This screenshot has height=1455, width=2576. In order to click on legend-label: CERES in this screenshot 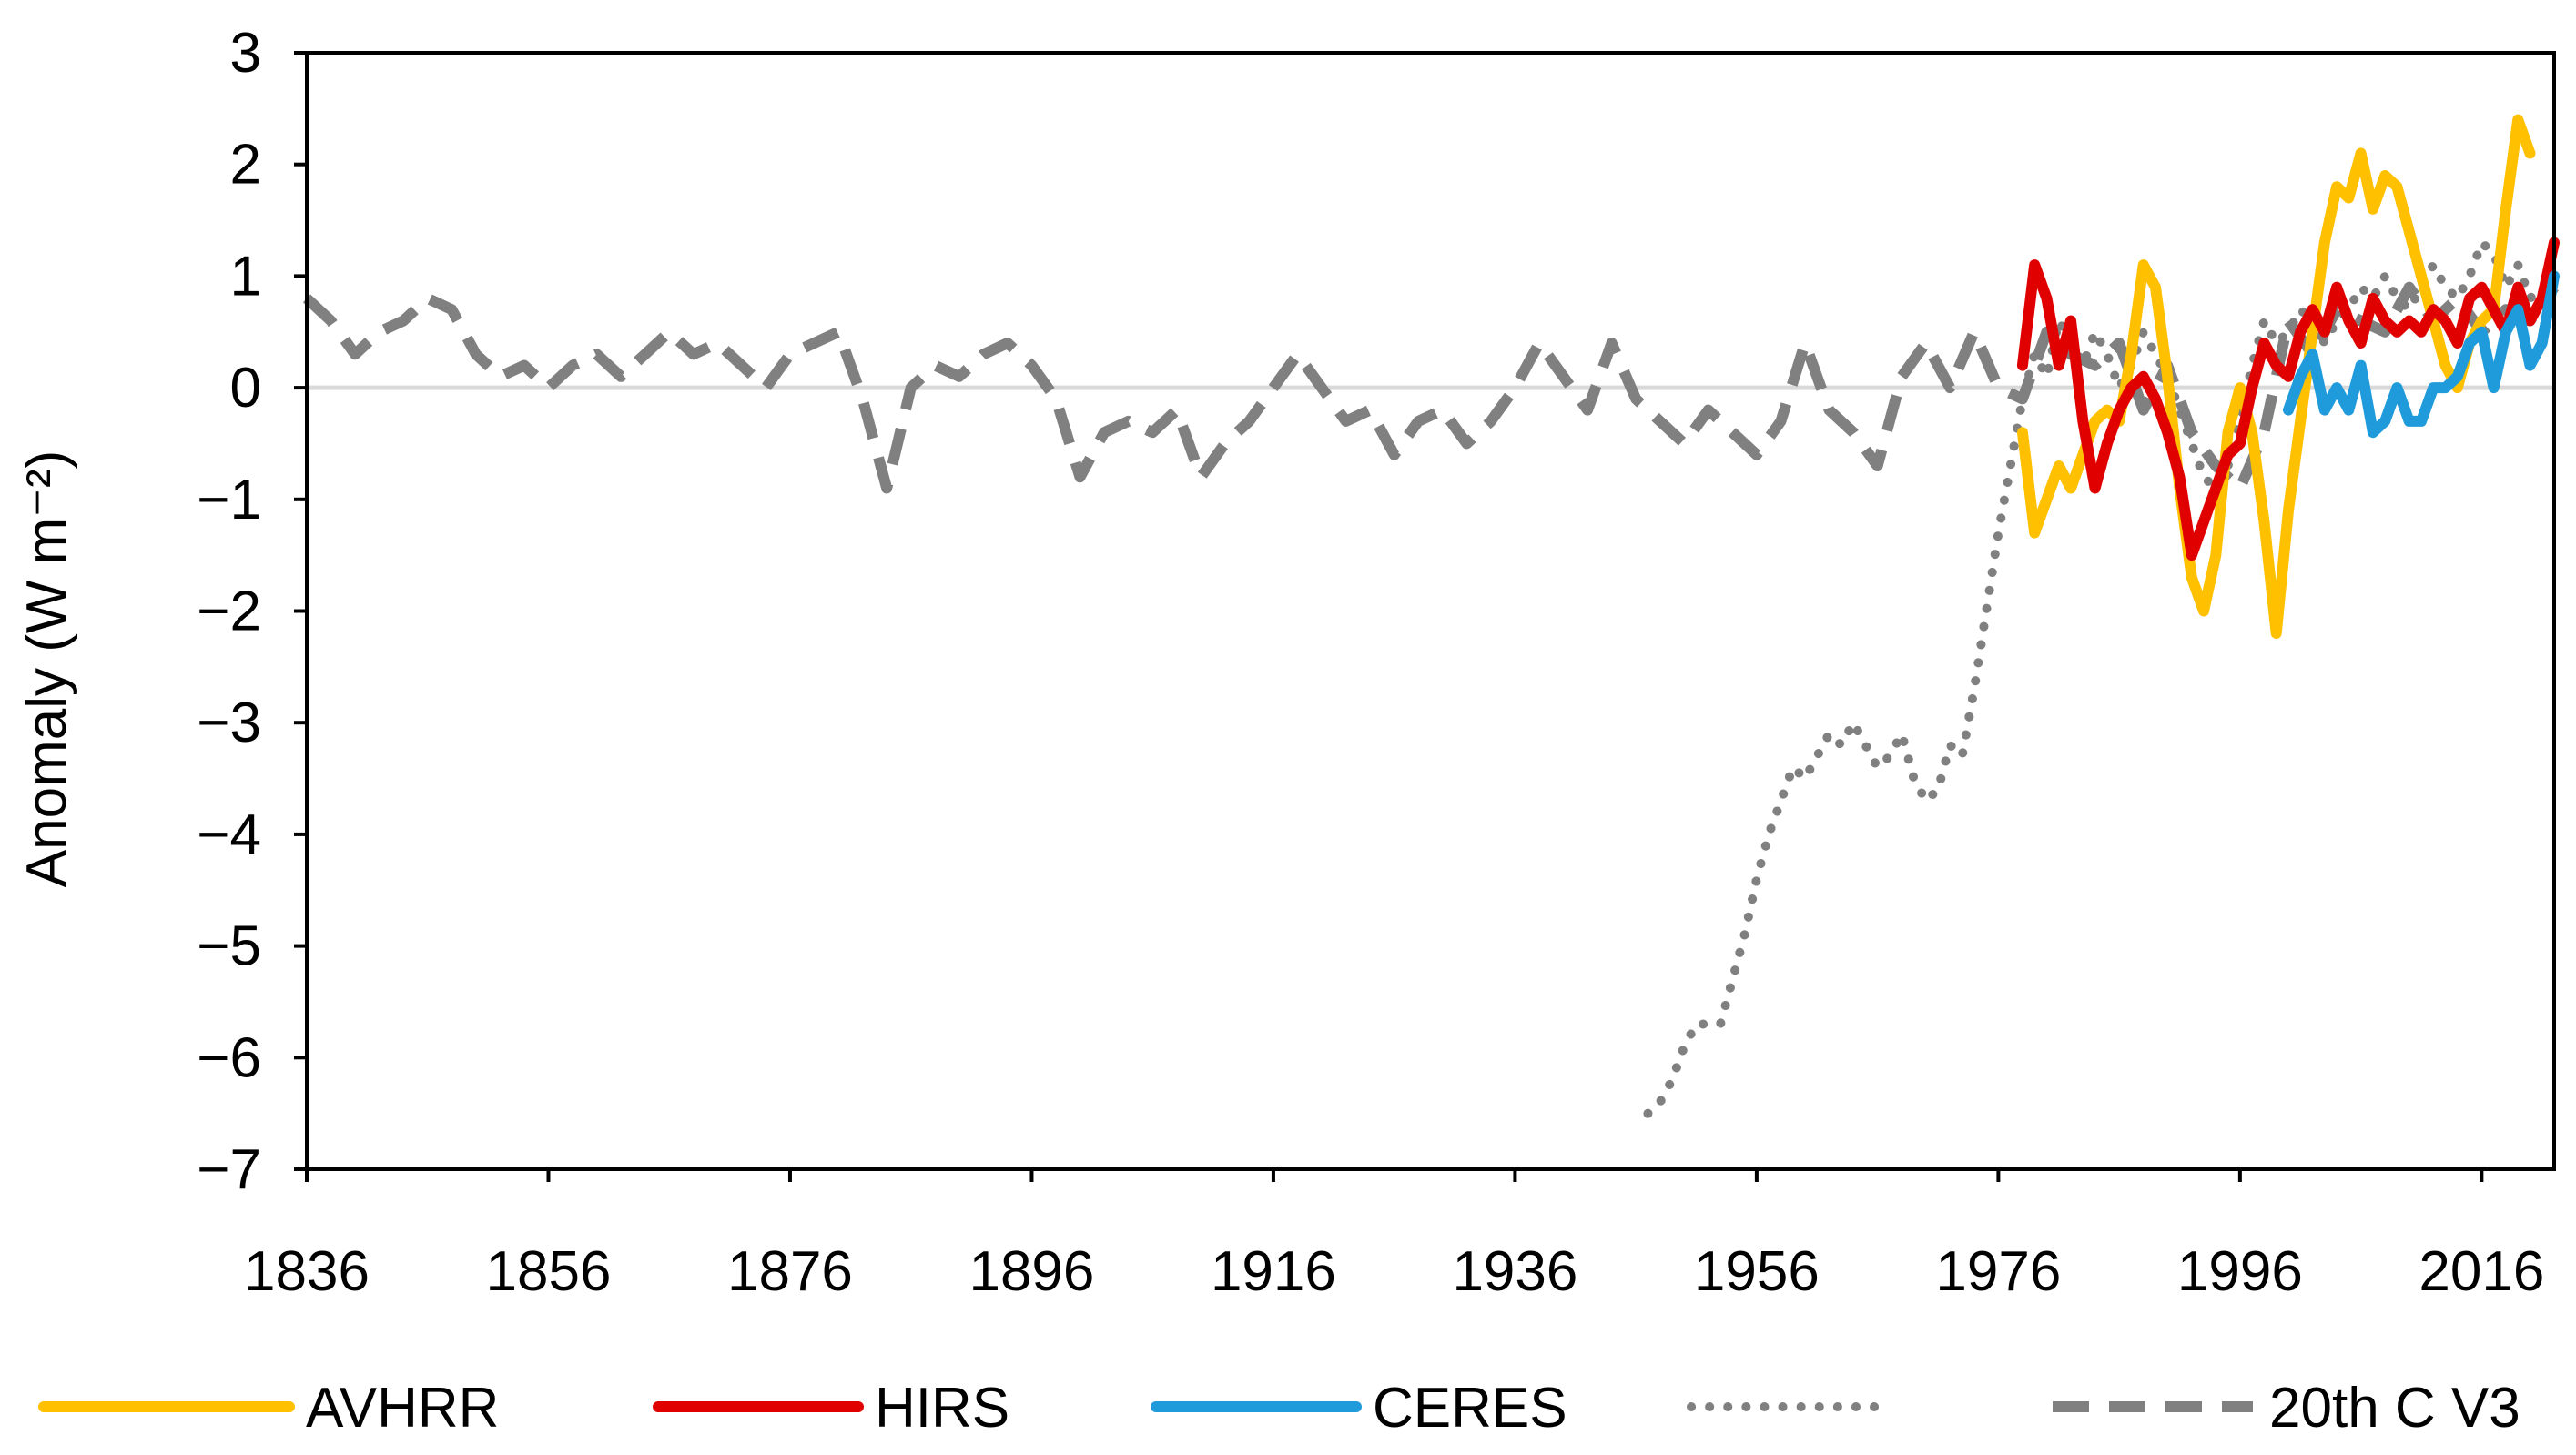, I will do `click(1470, 1409)`.